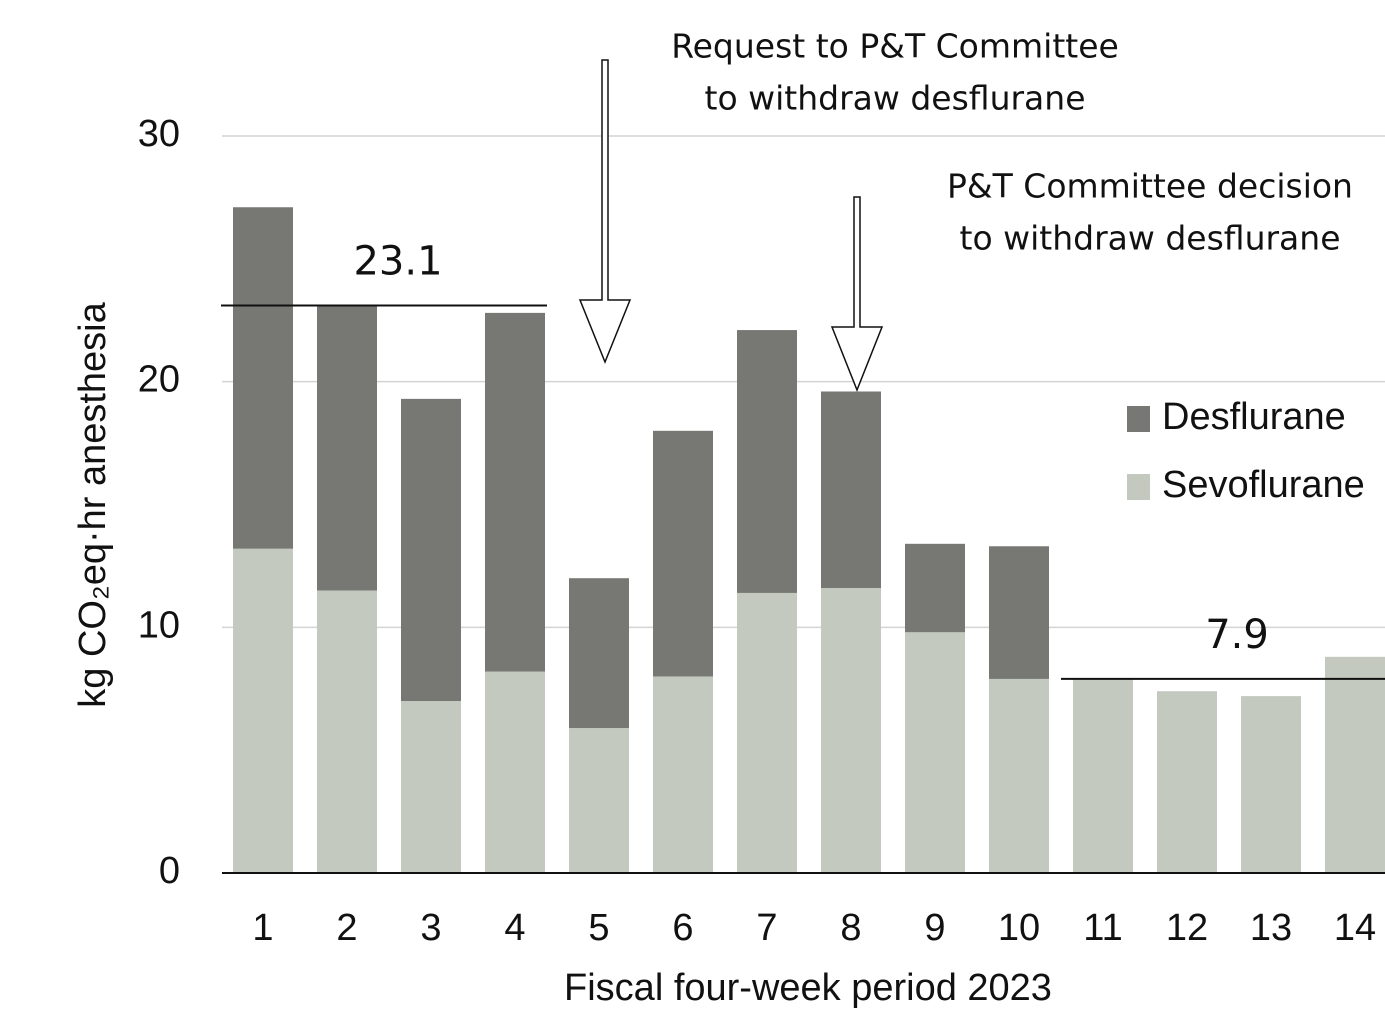  Describe the element at coordinates (346, 928) in the screenshot. I see `x-tick-label: 2` at that location.